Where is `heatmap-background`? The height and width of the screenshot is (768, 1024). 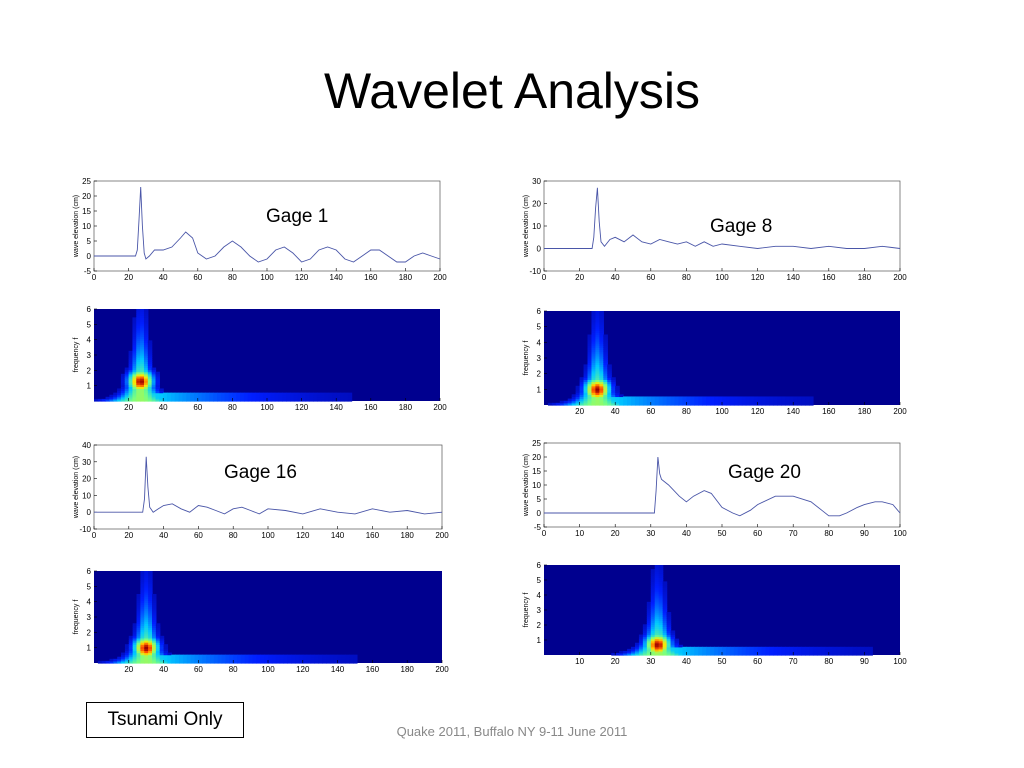 heatmap-background is located at coordinates (722, 610).